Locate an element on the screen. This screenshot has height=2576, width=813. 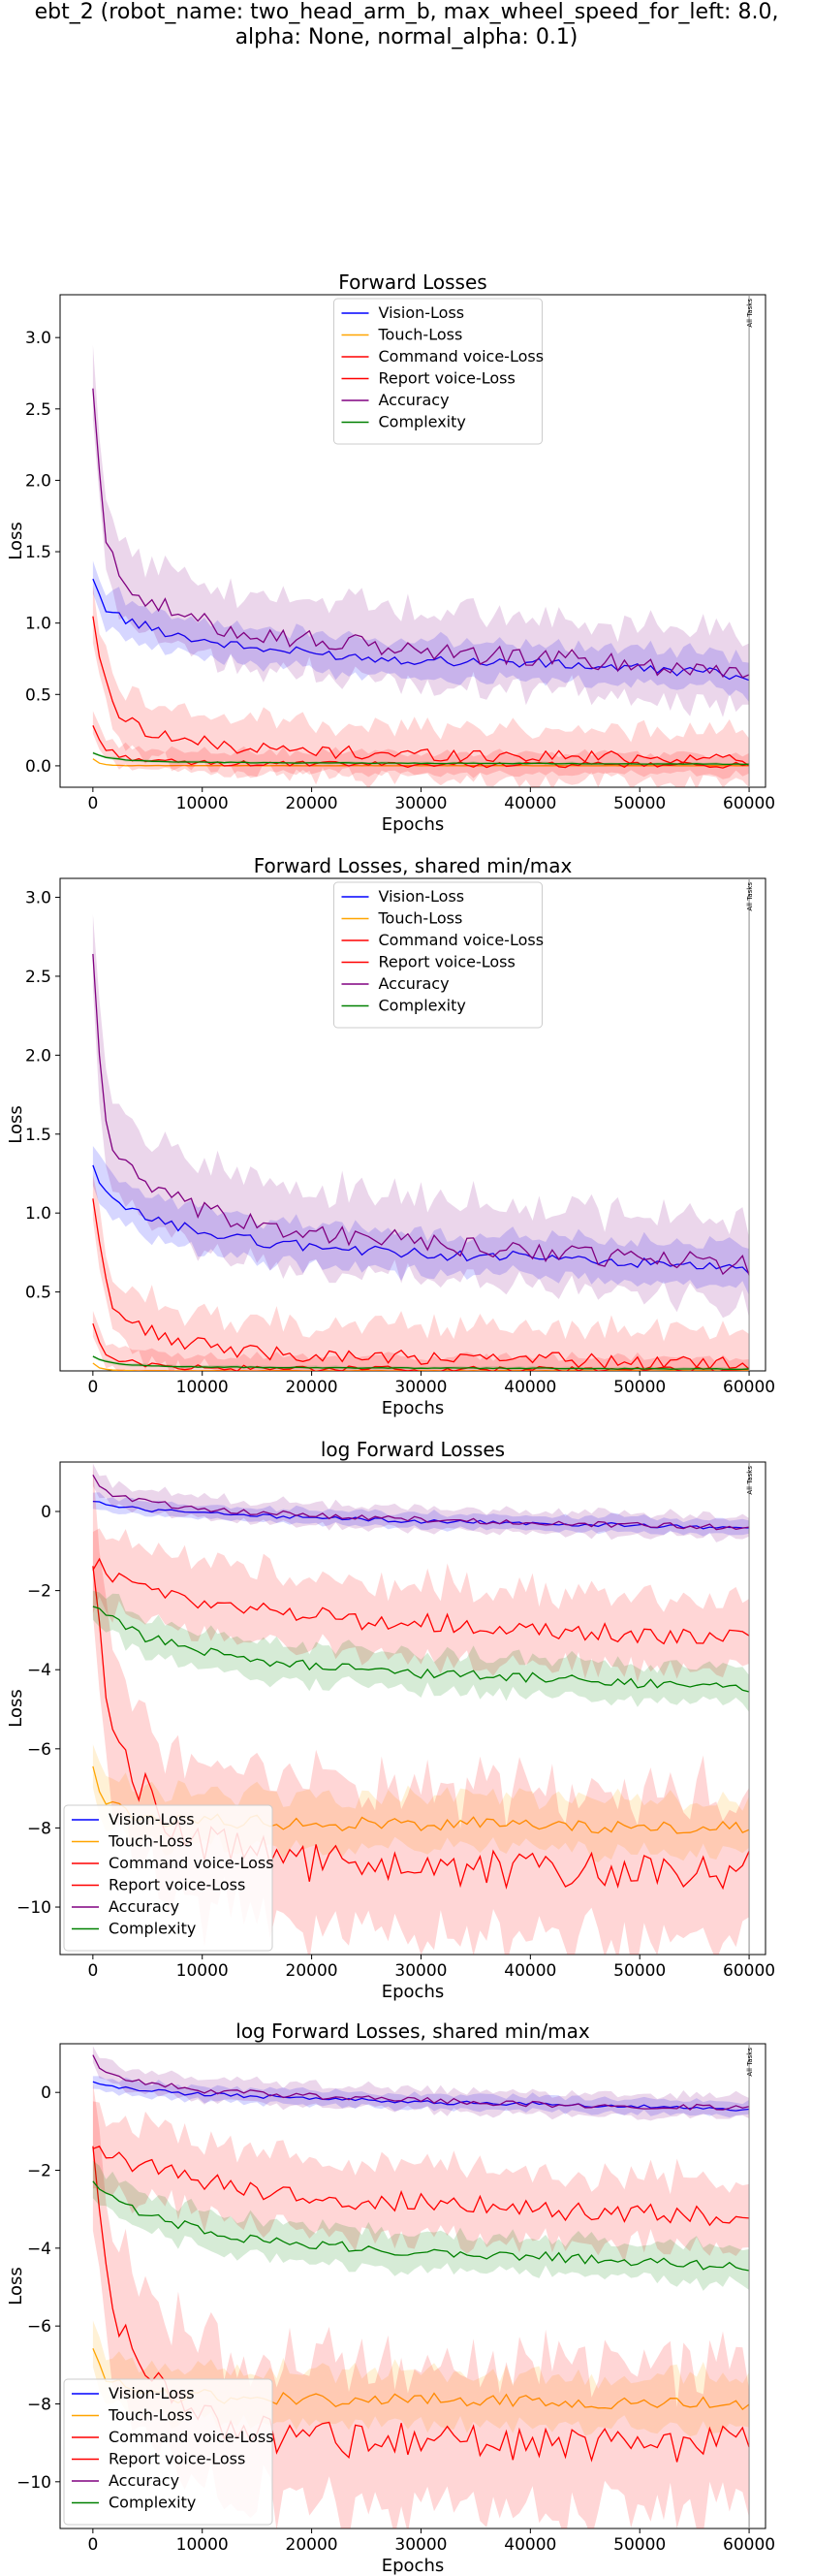
y-tick-label: 0 is located at coordinates (46, 2093).